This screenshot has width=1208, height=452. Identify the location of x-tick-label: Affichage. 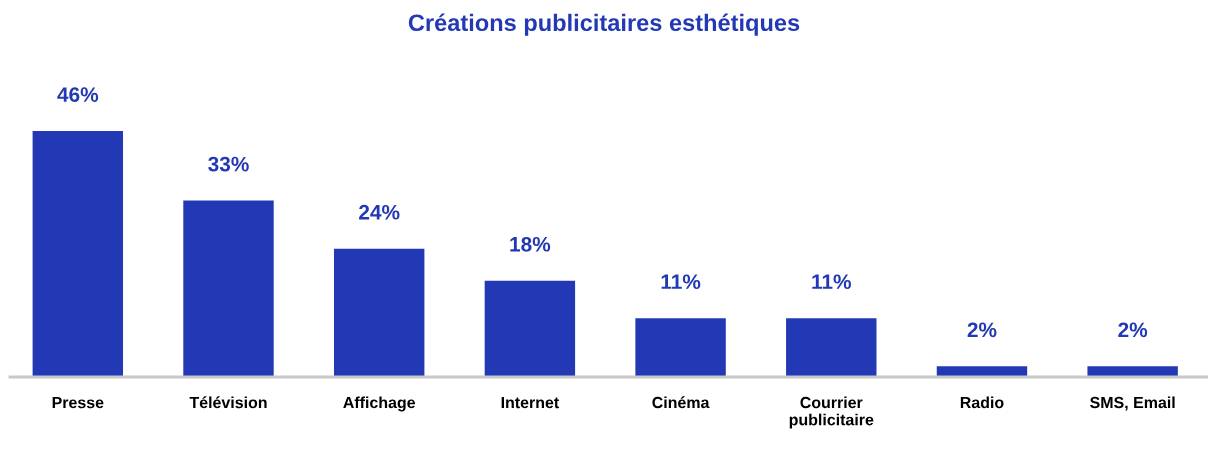
(379, 404).